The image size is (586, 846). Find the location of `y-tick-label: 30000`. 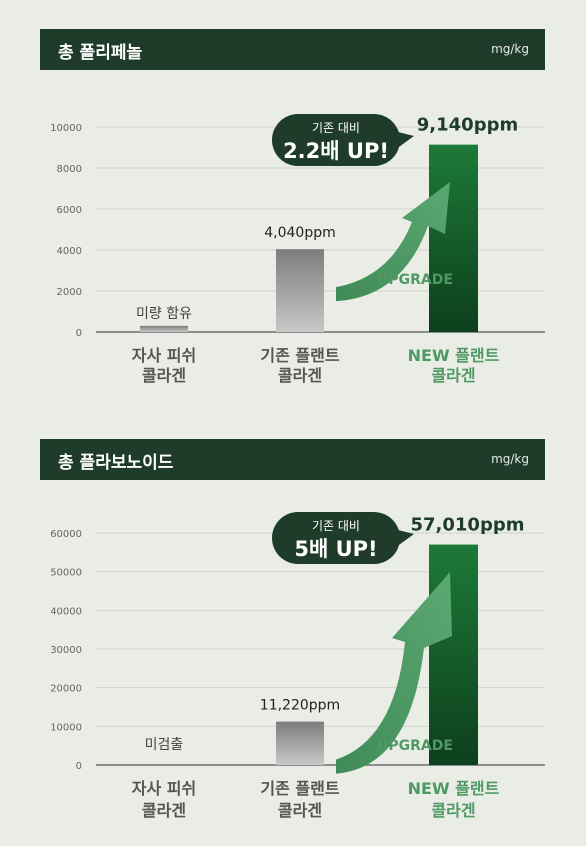

y-tick-label: 30000 is located at coordinates (66, 650).